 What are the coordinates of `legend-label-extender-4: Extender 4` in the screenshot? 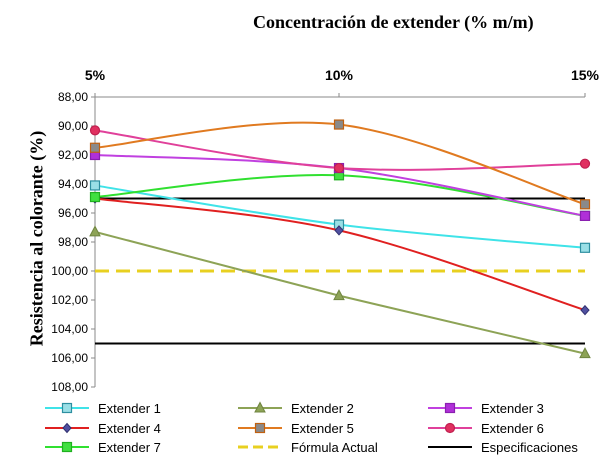 It's located at (129, 428).